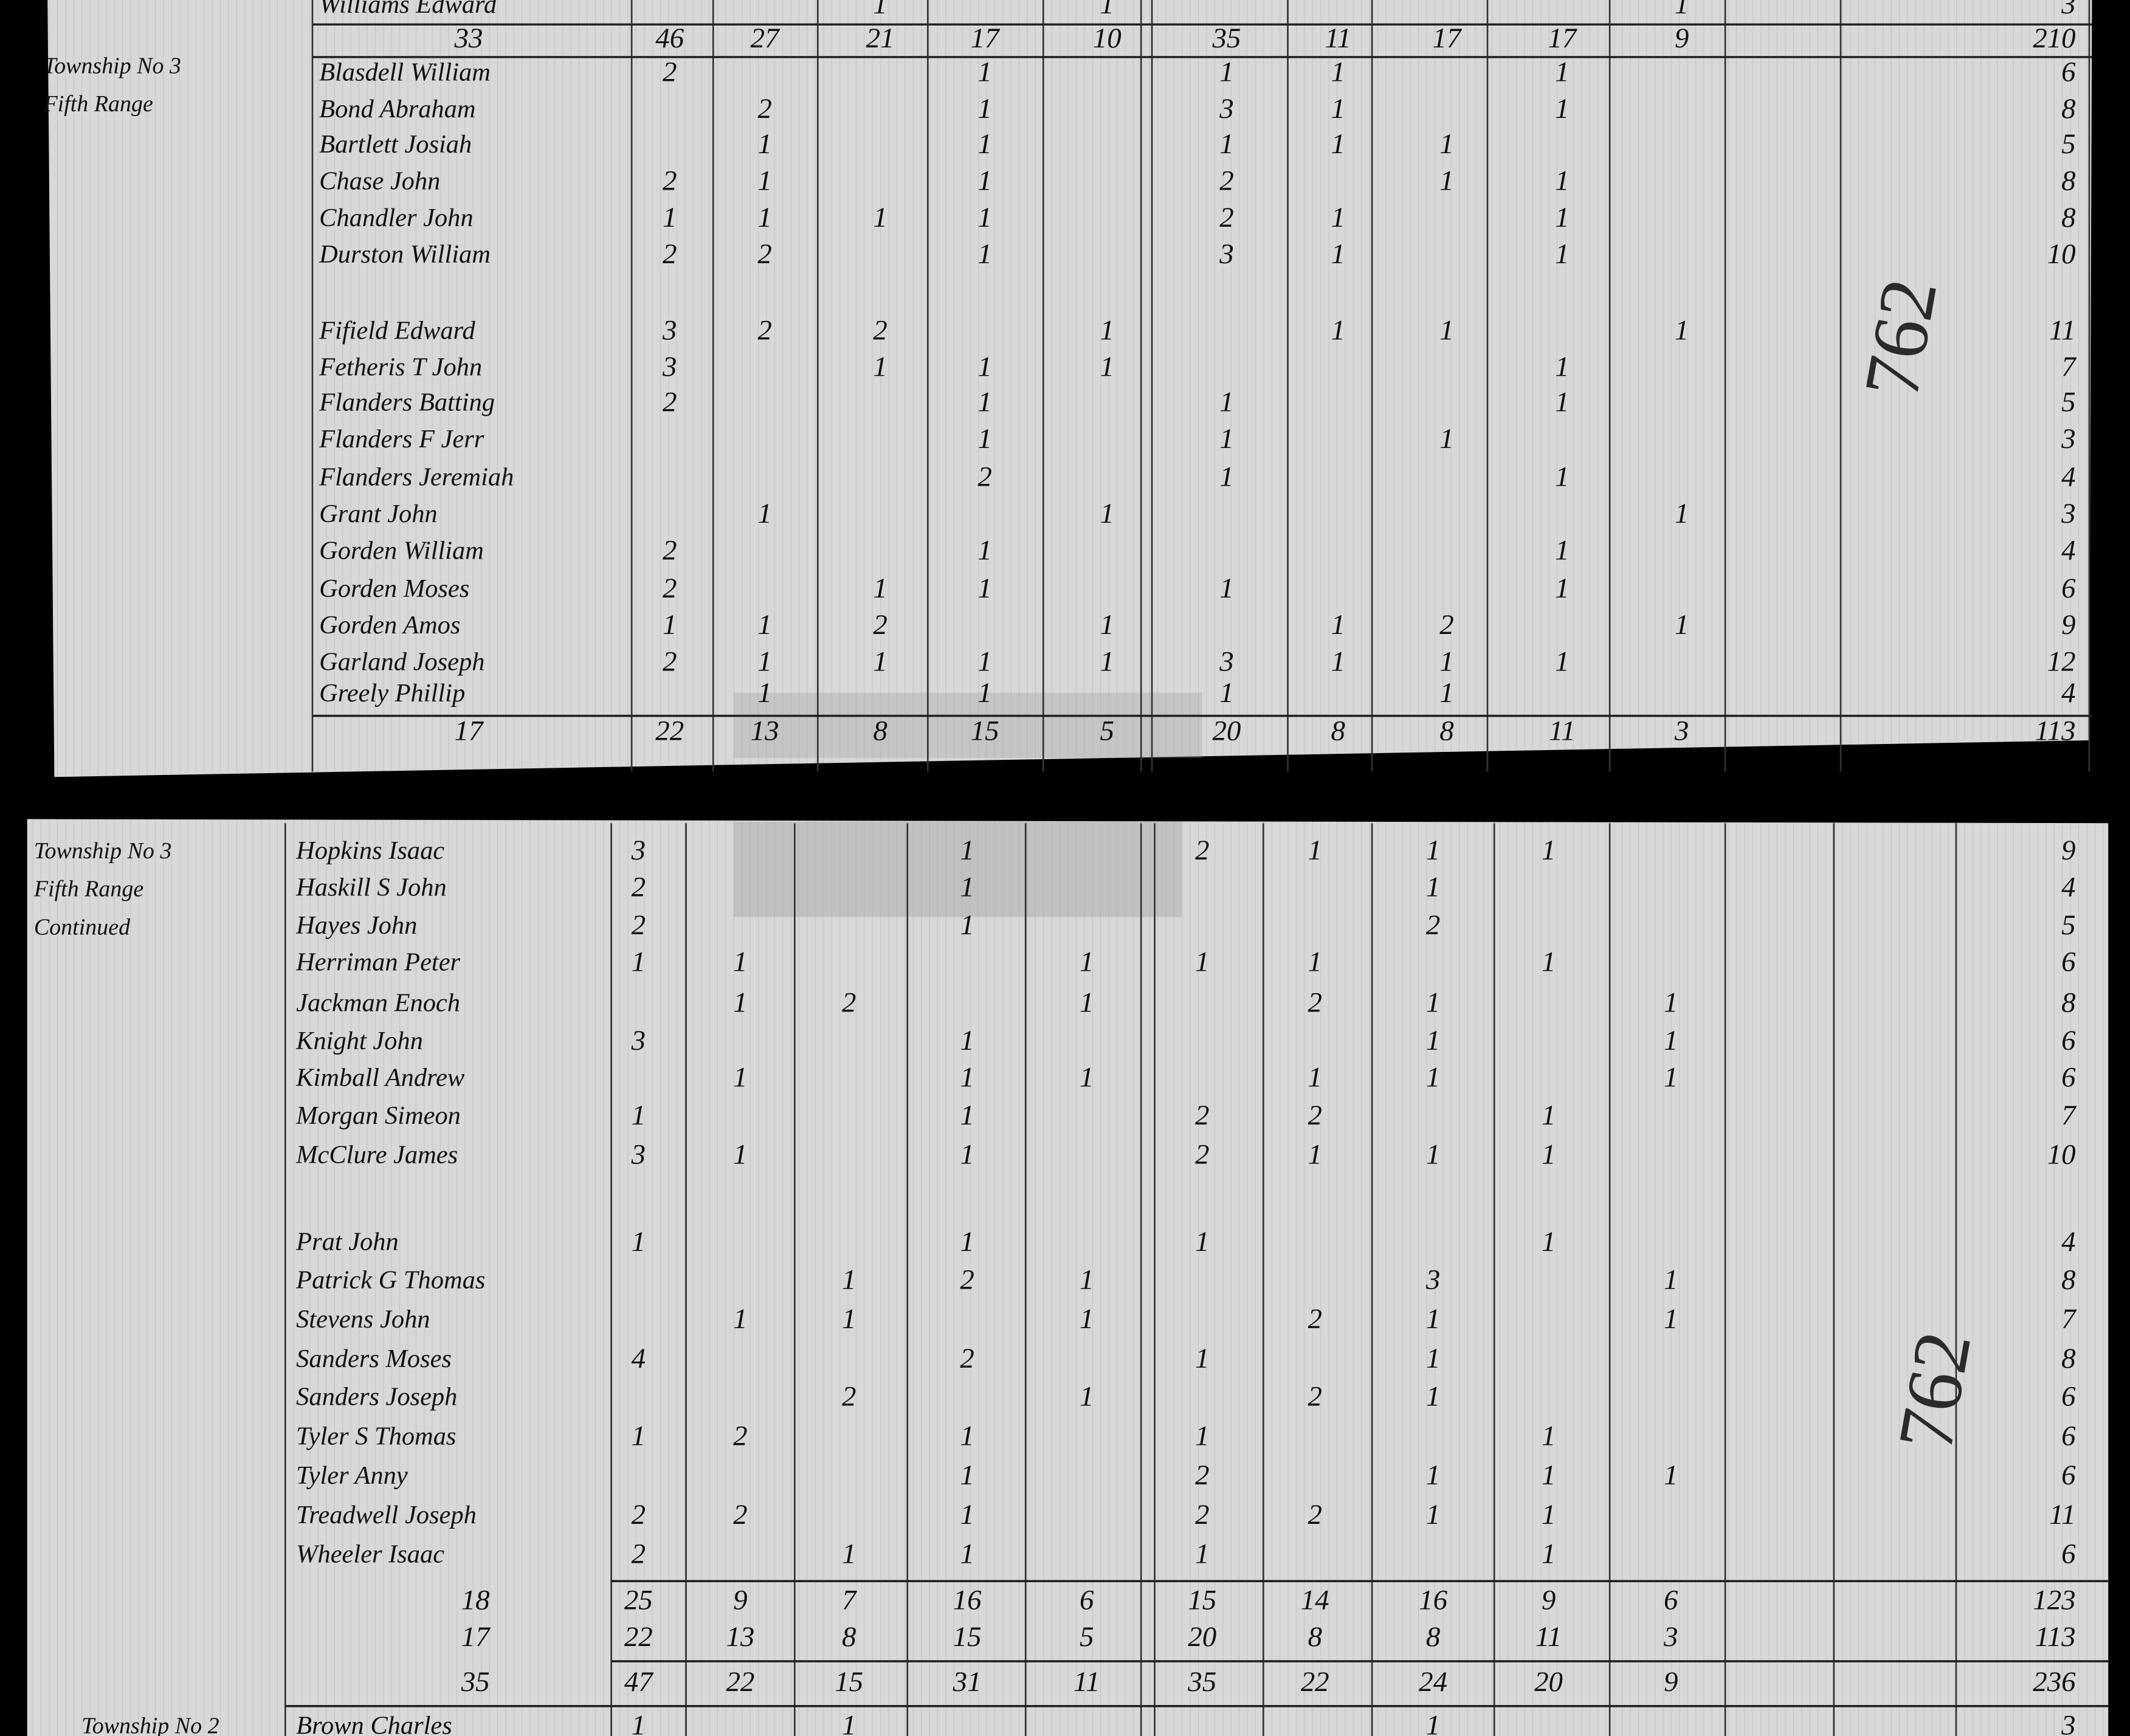 This screenshot has width=2130, height=1736. I want to click on cell-count: 16, so click(1433, 1600).